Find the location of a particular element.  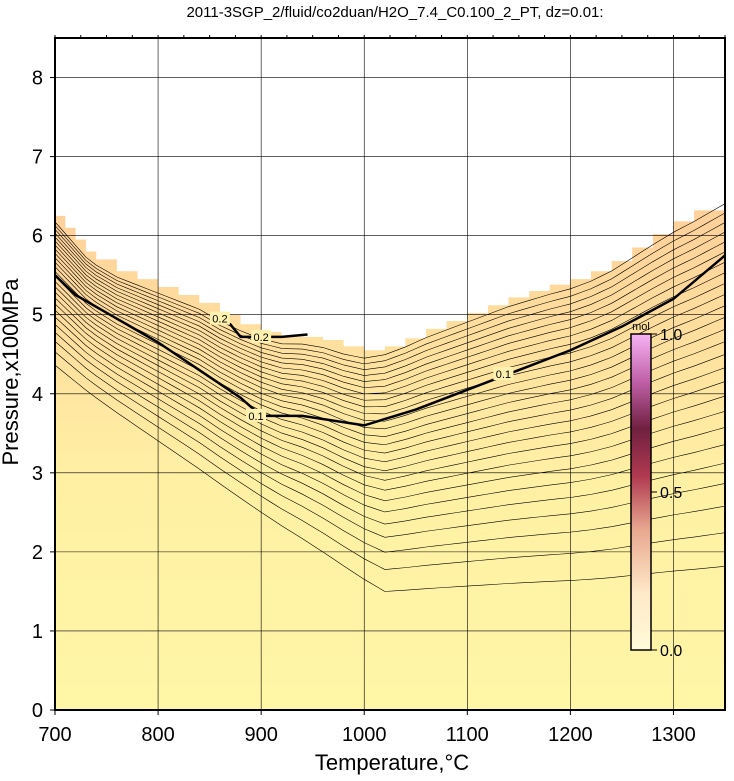

x-tick-label: 1100 is located at coordinates (467, 735).